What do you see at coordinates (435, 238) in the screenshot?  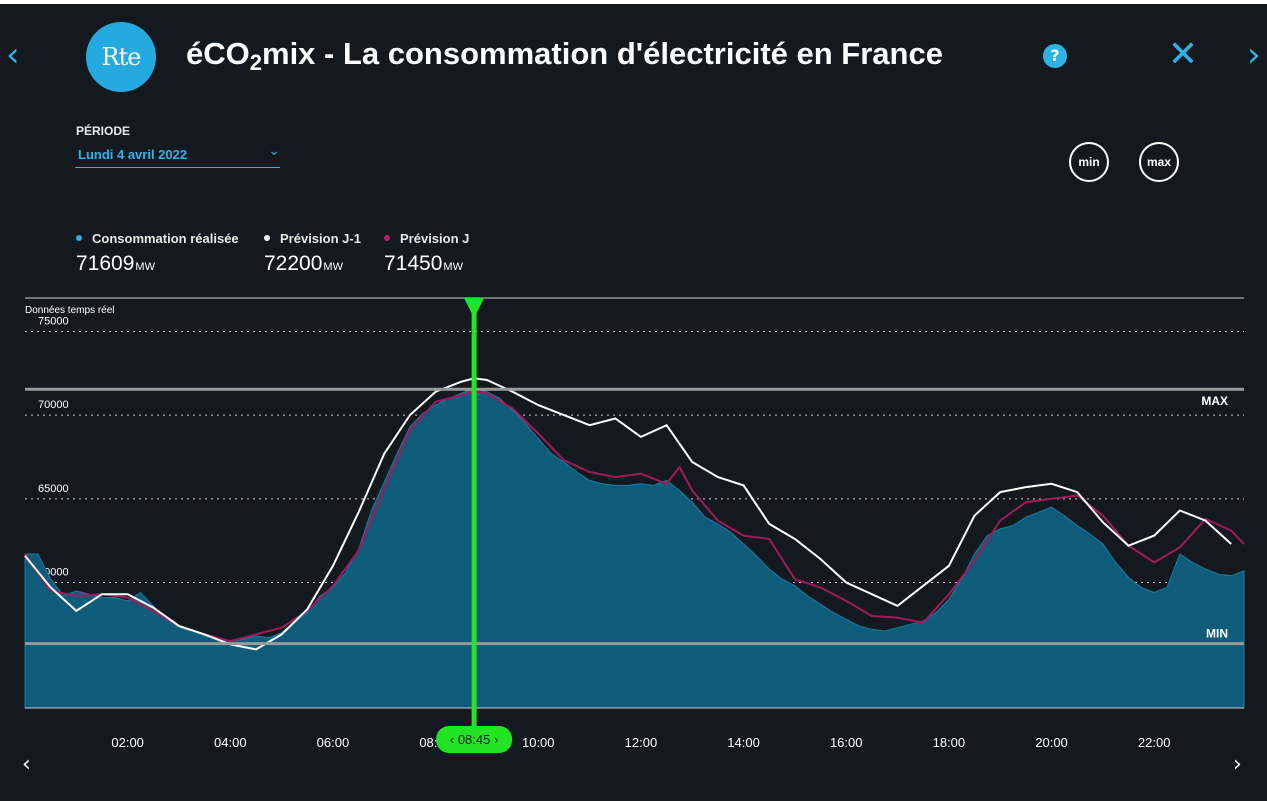 I see `legend-label: Prévision J` at bounding box center [435, 238].